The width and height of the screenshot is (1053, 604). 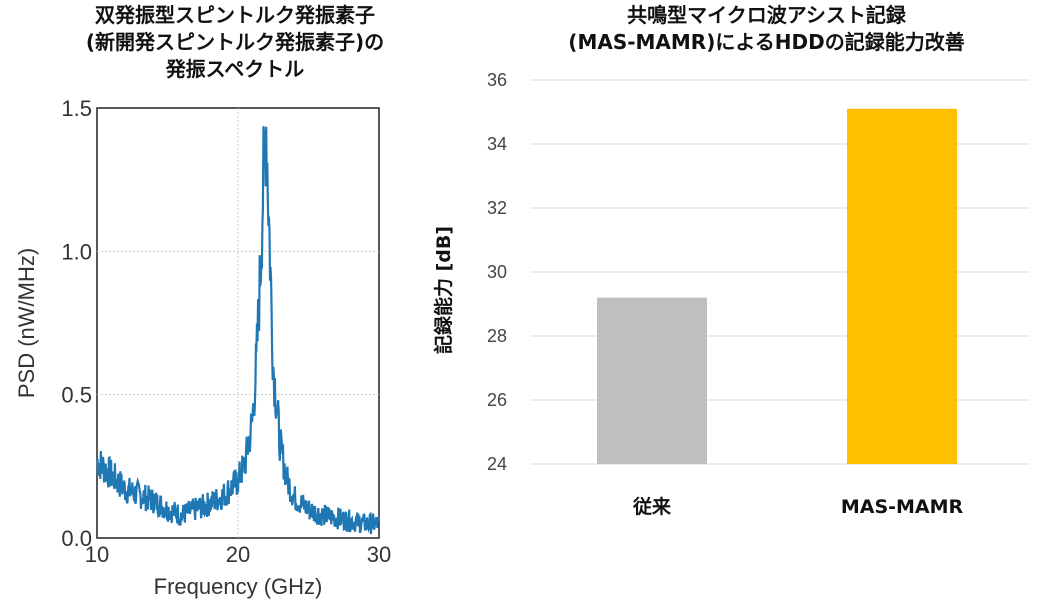 What do you see at coordinates (76, 395) in the screenshot?
I see `left-y-tick-label: 0.5` at bounding box center [76, 395].